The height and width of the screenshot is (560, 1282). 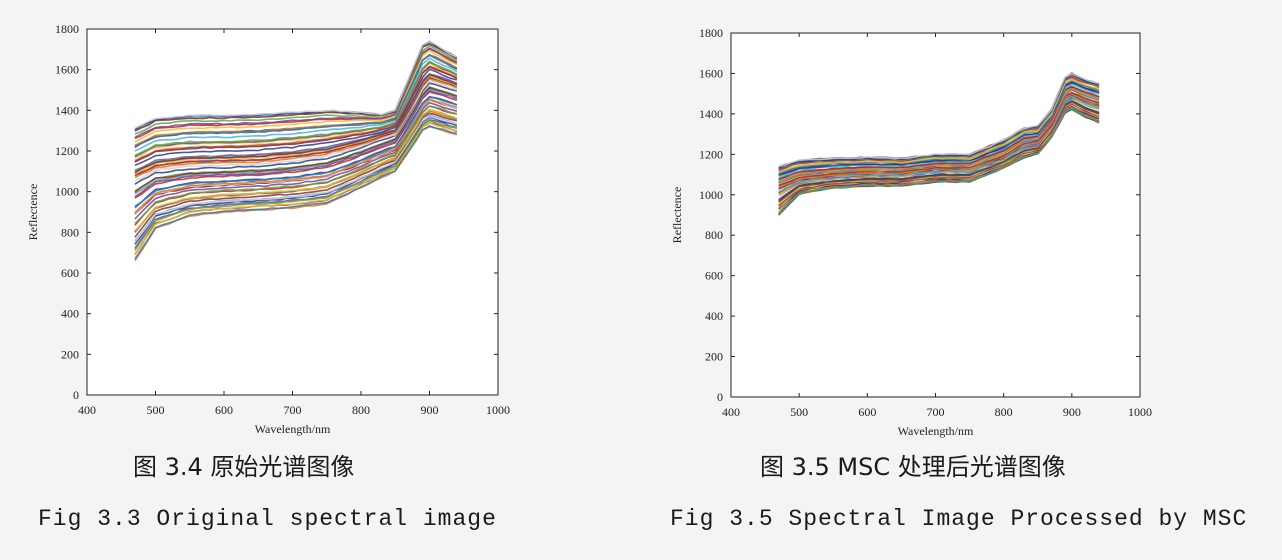 I want to click on caption-cn-original: 图 3.4 原始光谱图像, so click(x=244, y=467).